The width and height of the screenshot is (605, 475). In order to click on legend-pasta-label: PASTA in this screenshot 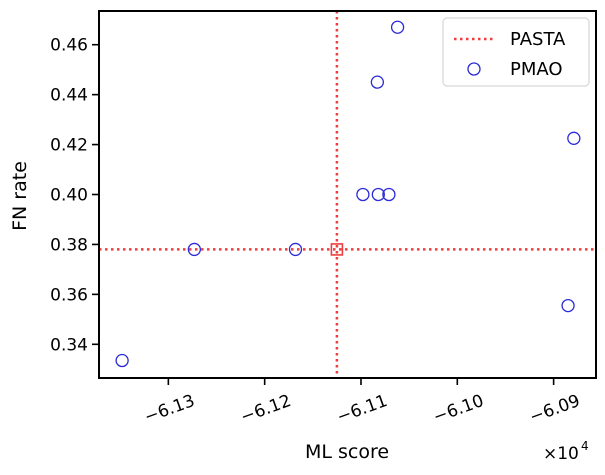, I will do `click(538, 39)`.